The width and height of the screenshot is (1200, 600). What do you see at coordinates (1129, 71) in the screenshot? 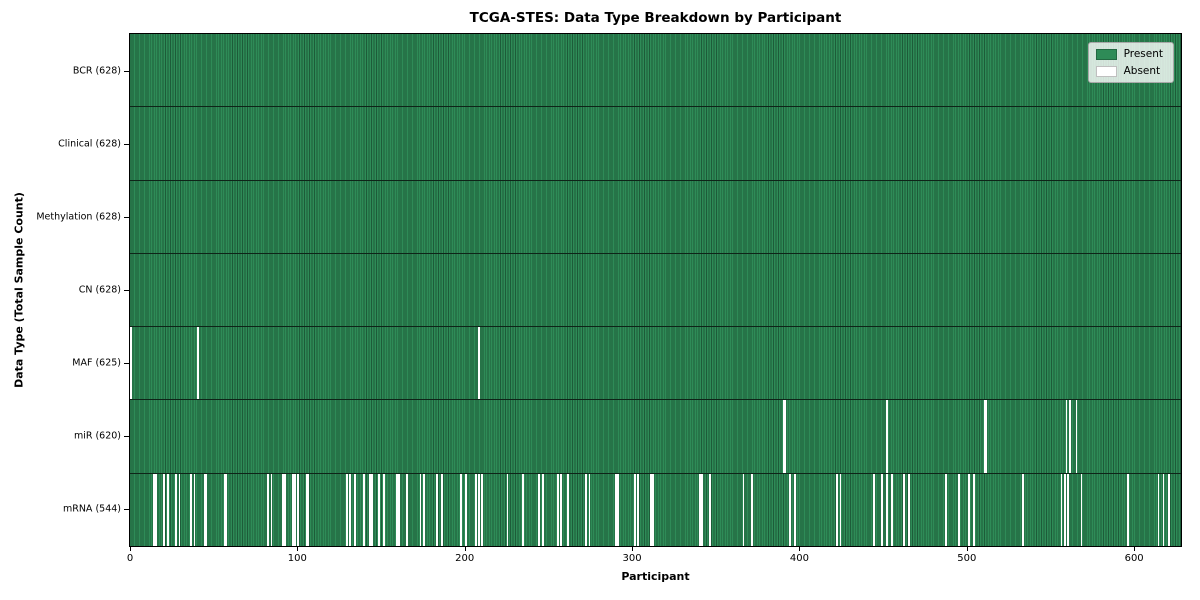
I see `legend-entry-absent: Absent` at bounding box center [1129, 71].